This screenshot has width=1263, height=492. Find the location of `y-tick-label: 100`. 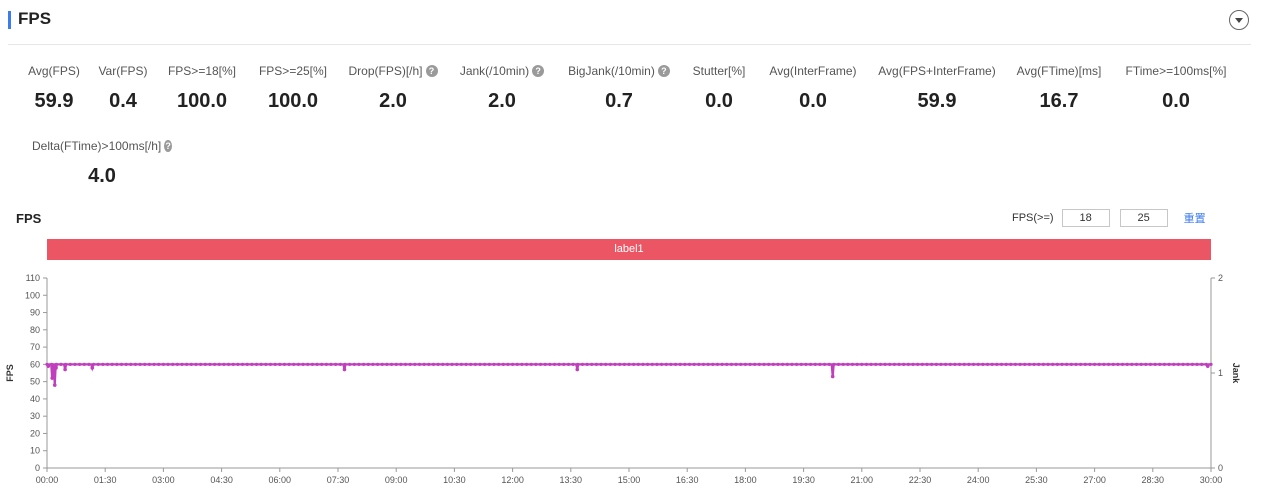

y-tick-label: 100 is located at coordinates (32, 295).